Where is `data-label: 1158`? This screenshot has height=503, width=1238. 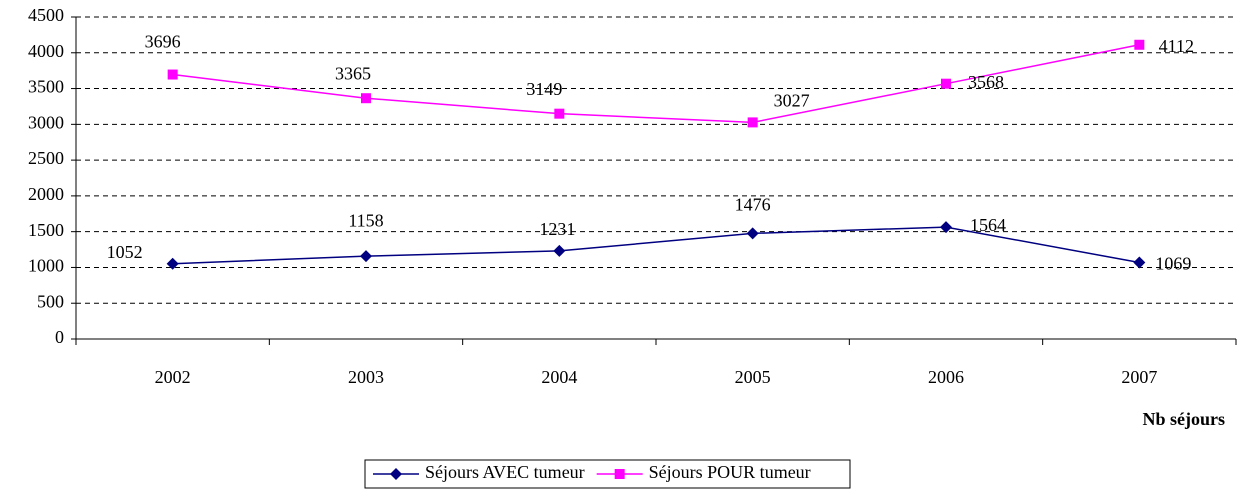
data-label: 1158 is located at coordinates (365, 220).